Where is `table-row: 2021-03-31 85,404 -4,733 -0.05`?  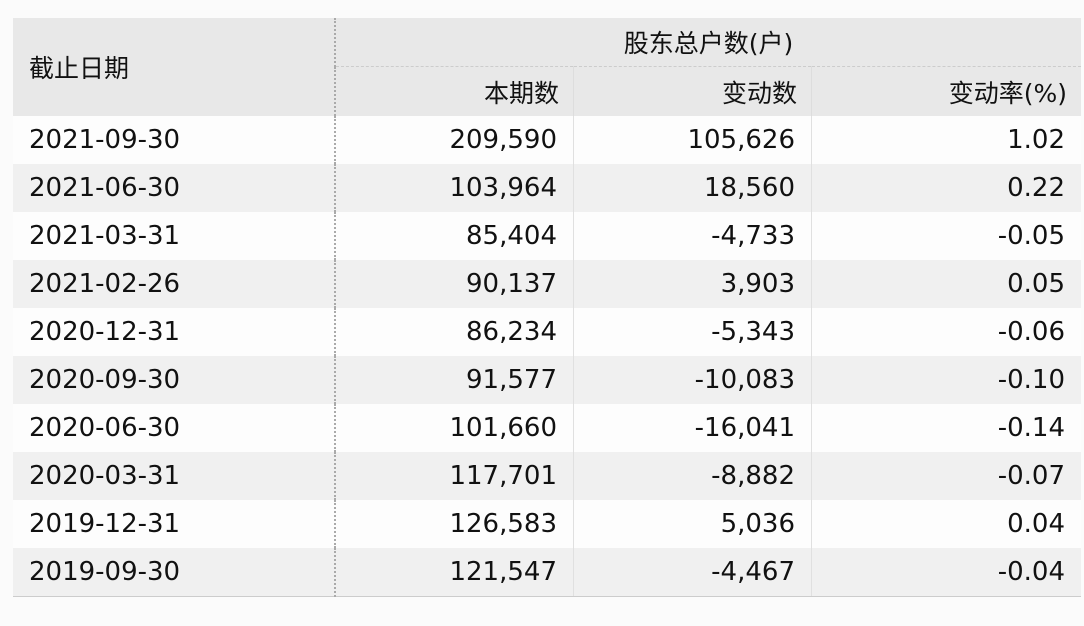 table-row: 2021-03-31 85,404 -4,733 -0.05 is located at coordinates (547, 236).